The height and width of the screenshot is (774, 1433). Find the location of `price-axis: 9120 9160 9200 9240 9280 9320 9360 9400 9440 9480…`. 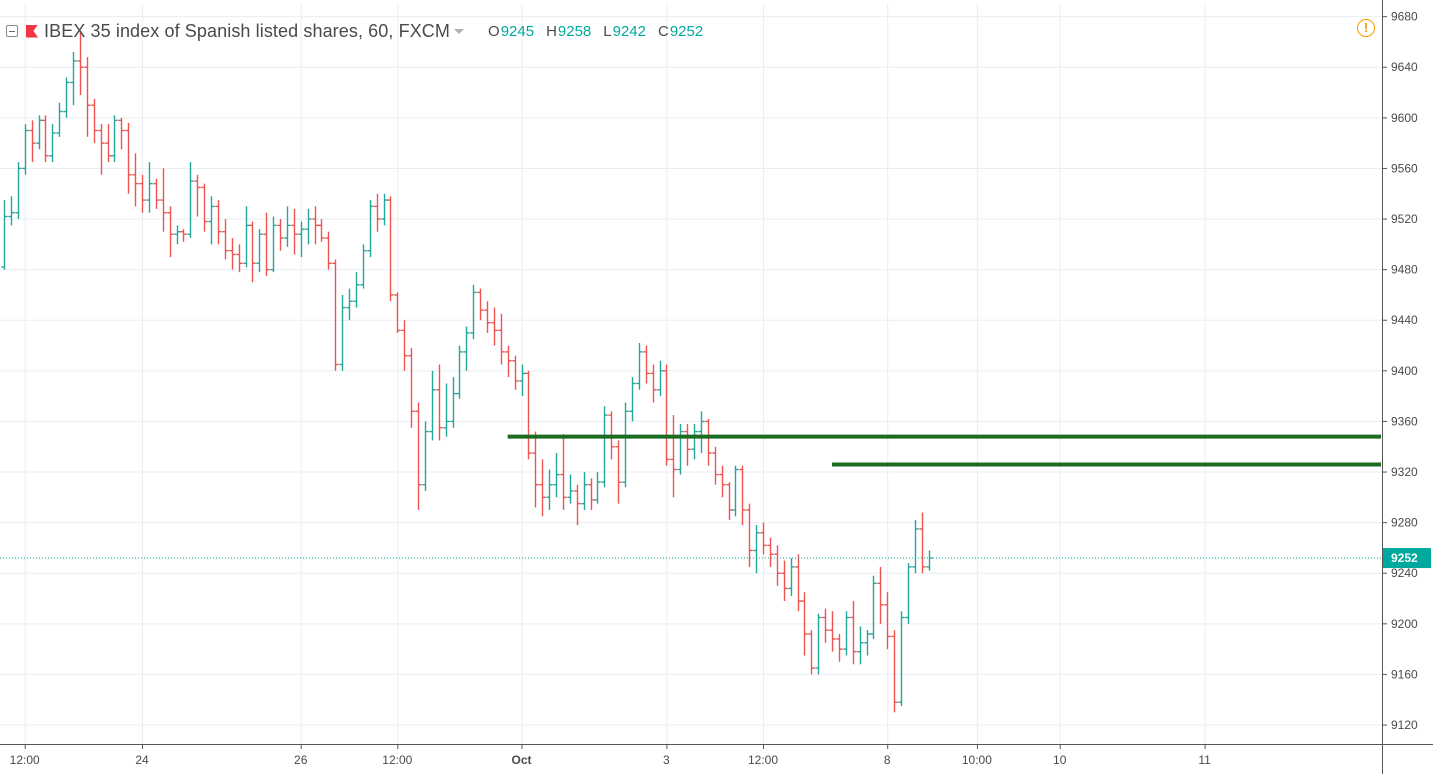

price-axis: 9120 9160 9200 9240 9280 9320 9360 9400 9440 9480… is located at coordinates (1400, 371).